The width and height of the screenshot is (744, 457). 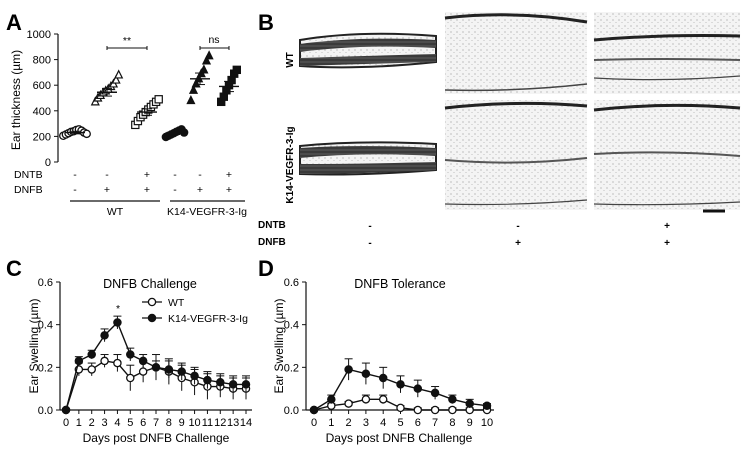 What do you see at coordinates (195, 311) in the screenshot?
I see `panel-c-legend: WT K14-VEGFR-3-Ig` at bounding box center [195, 311].